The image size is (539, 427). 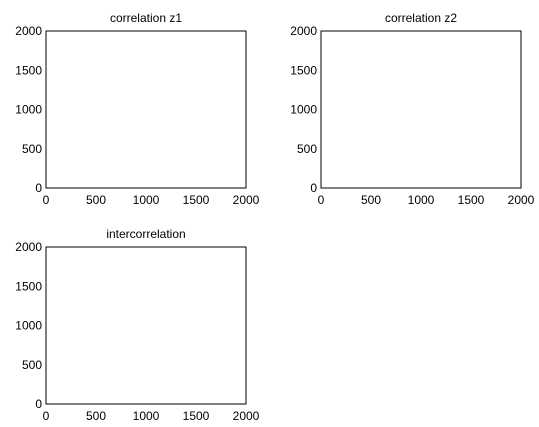 What do you see at coordinates (145, 234) in the screenshot?
I see `chart-title: intercorrelation` at bounding box center [145, 234].